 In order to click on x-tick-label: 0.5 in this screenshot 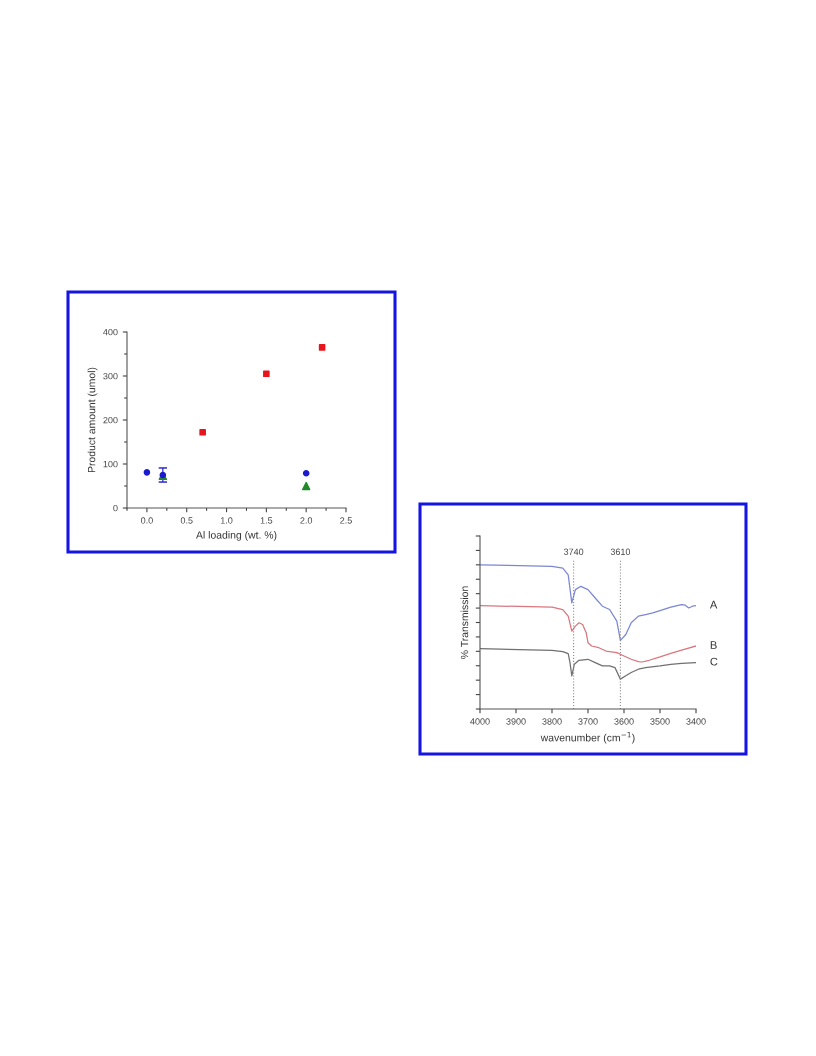, I will do `click(186, 520)`.